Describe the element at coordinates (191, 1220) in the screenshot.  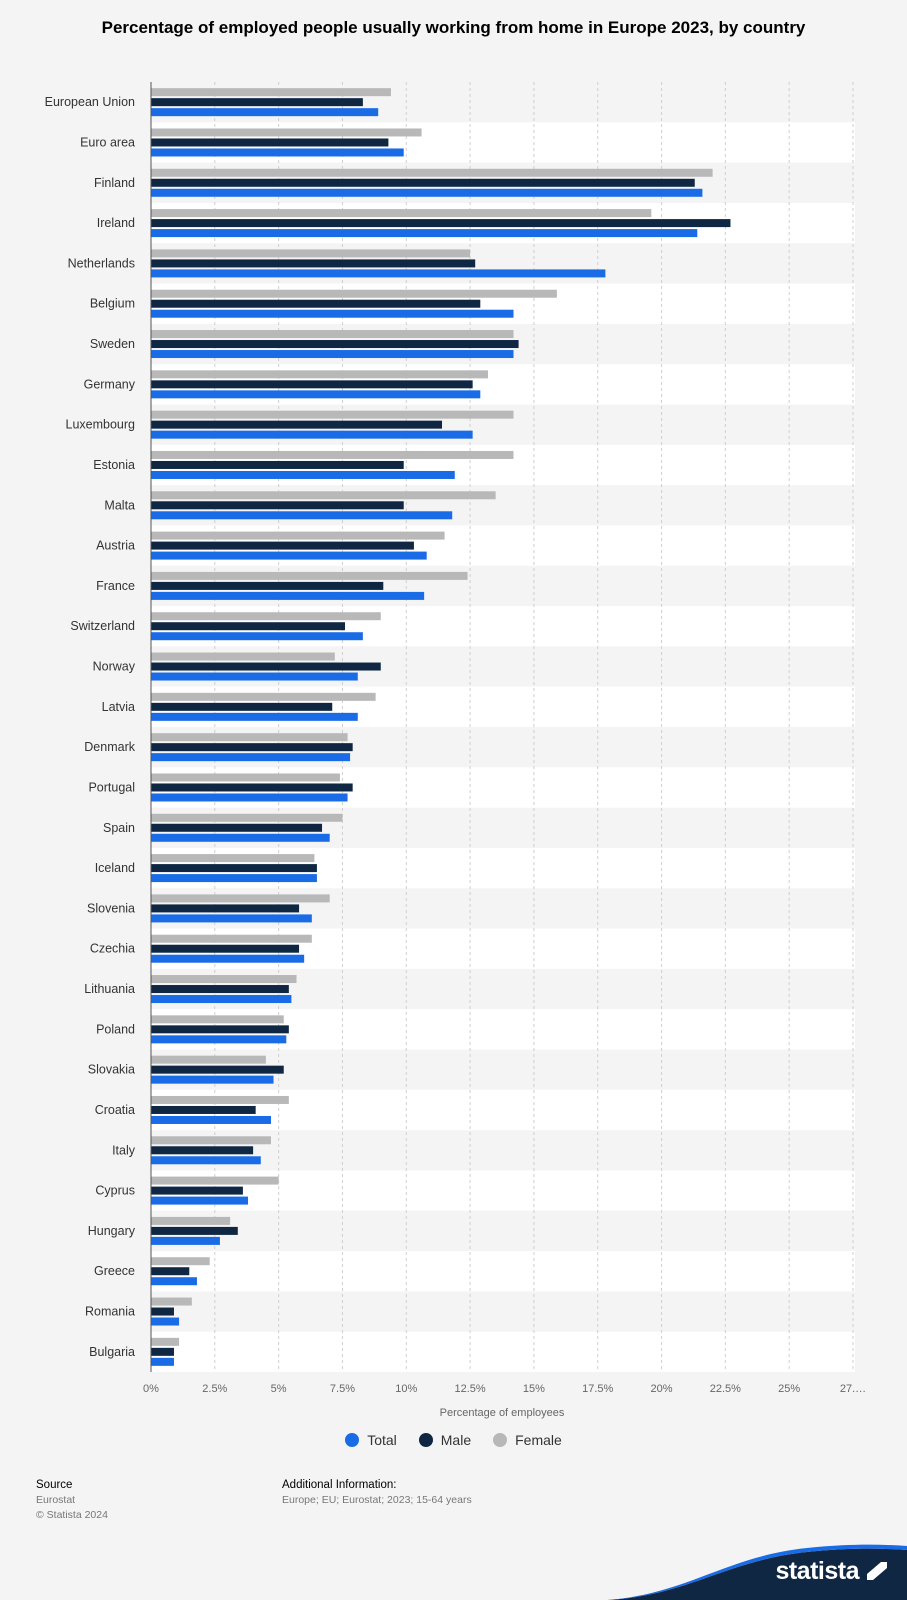
I see `bar-female-hungary` at that location.